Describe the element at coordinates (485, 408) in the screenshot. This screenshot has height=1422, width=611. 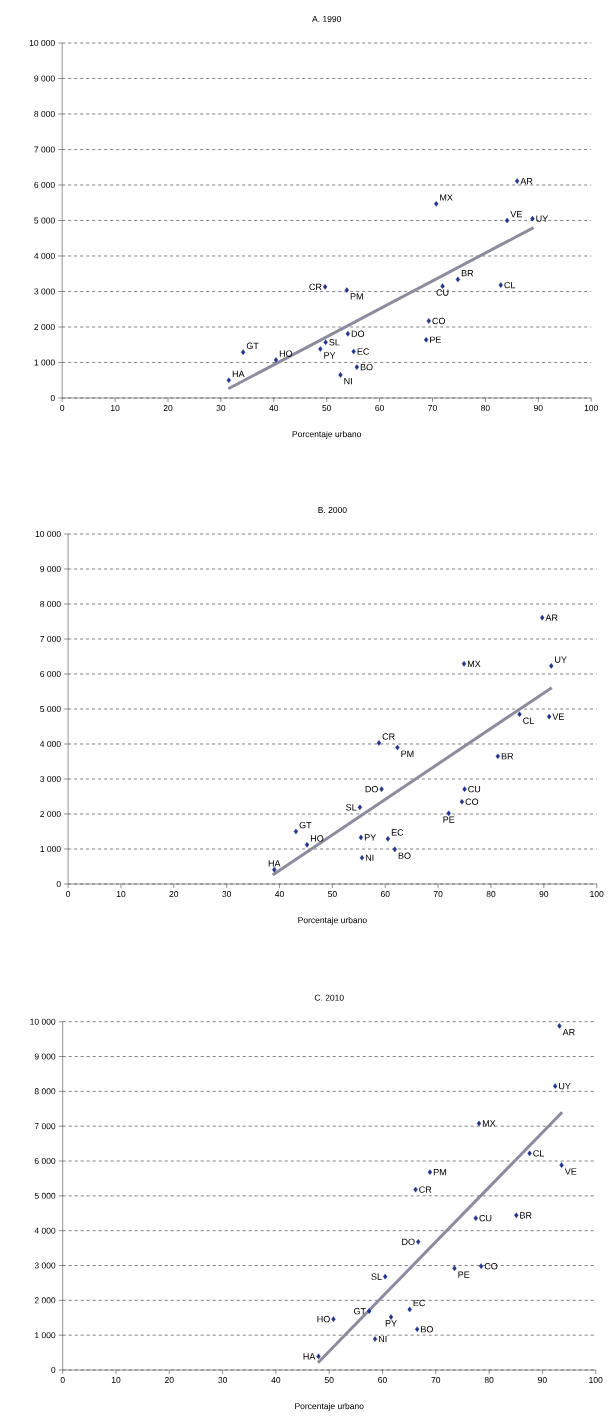
I see `x-tick-label: 80` at that location.